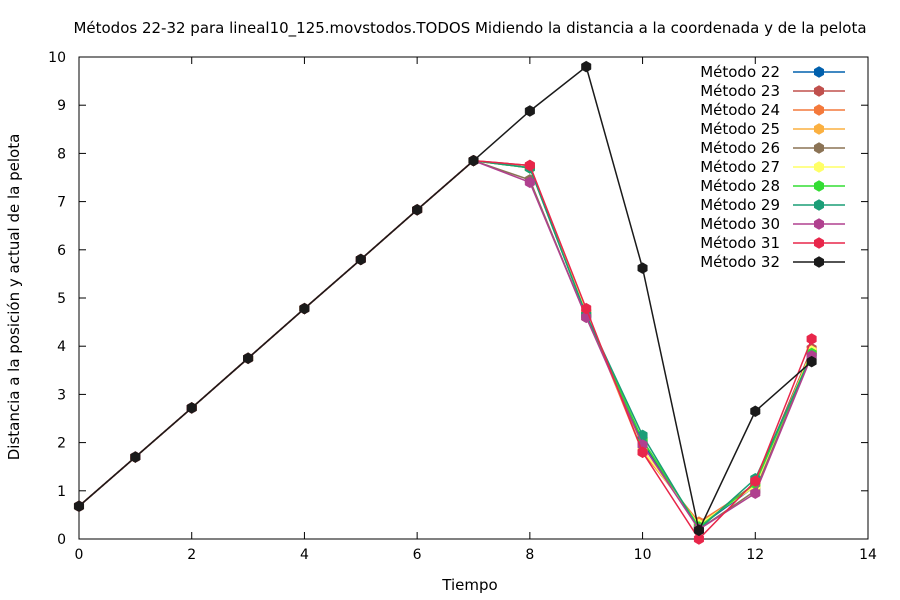  I want to click on legend-entry-m-todo-25: Método 25, so click(772, 129).